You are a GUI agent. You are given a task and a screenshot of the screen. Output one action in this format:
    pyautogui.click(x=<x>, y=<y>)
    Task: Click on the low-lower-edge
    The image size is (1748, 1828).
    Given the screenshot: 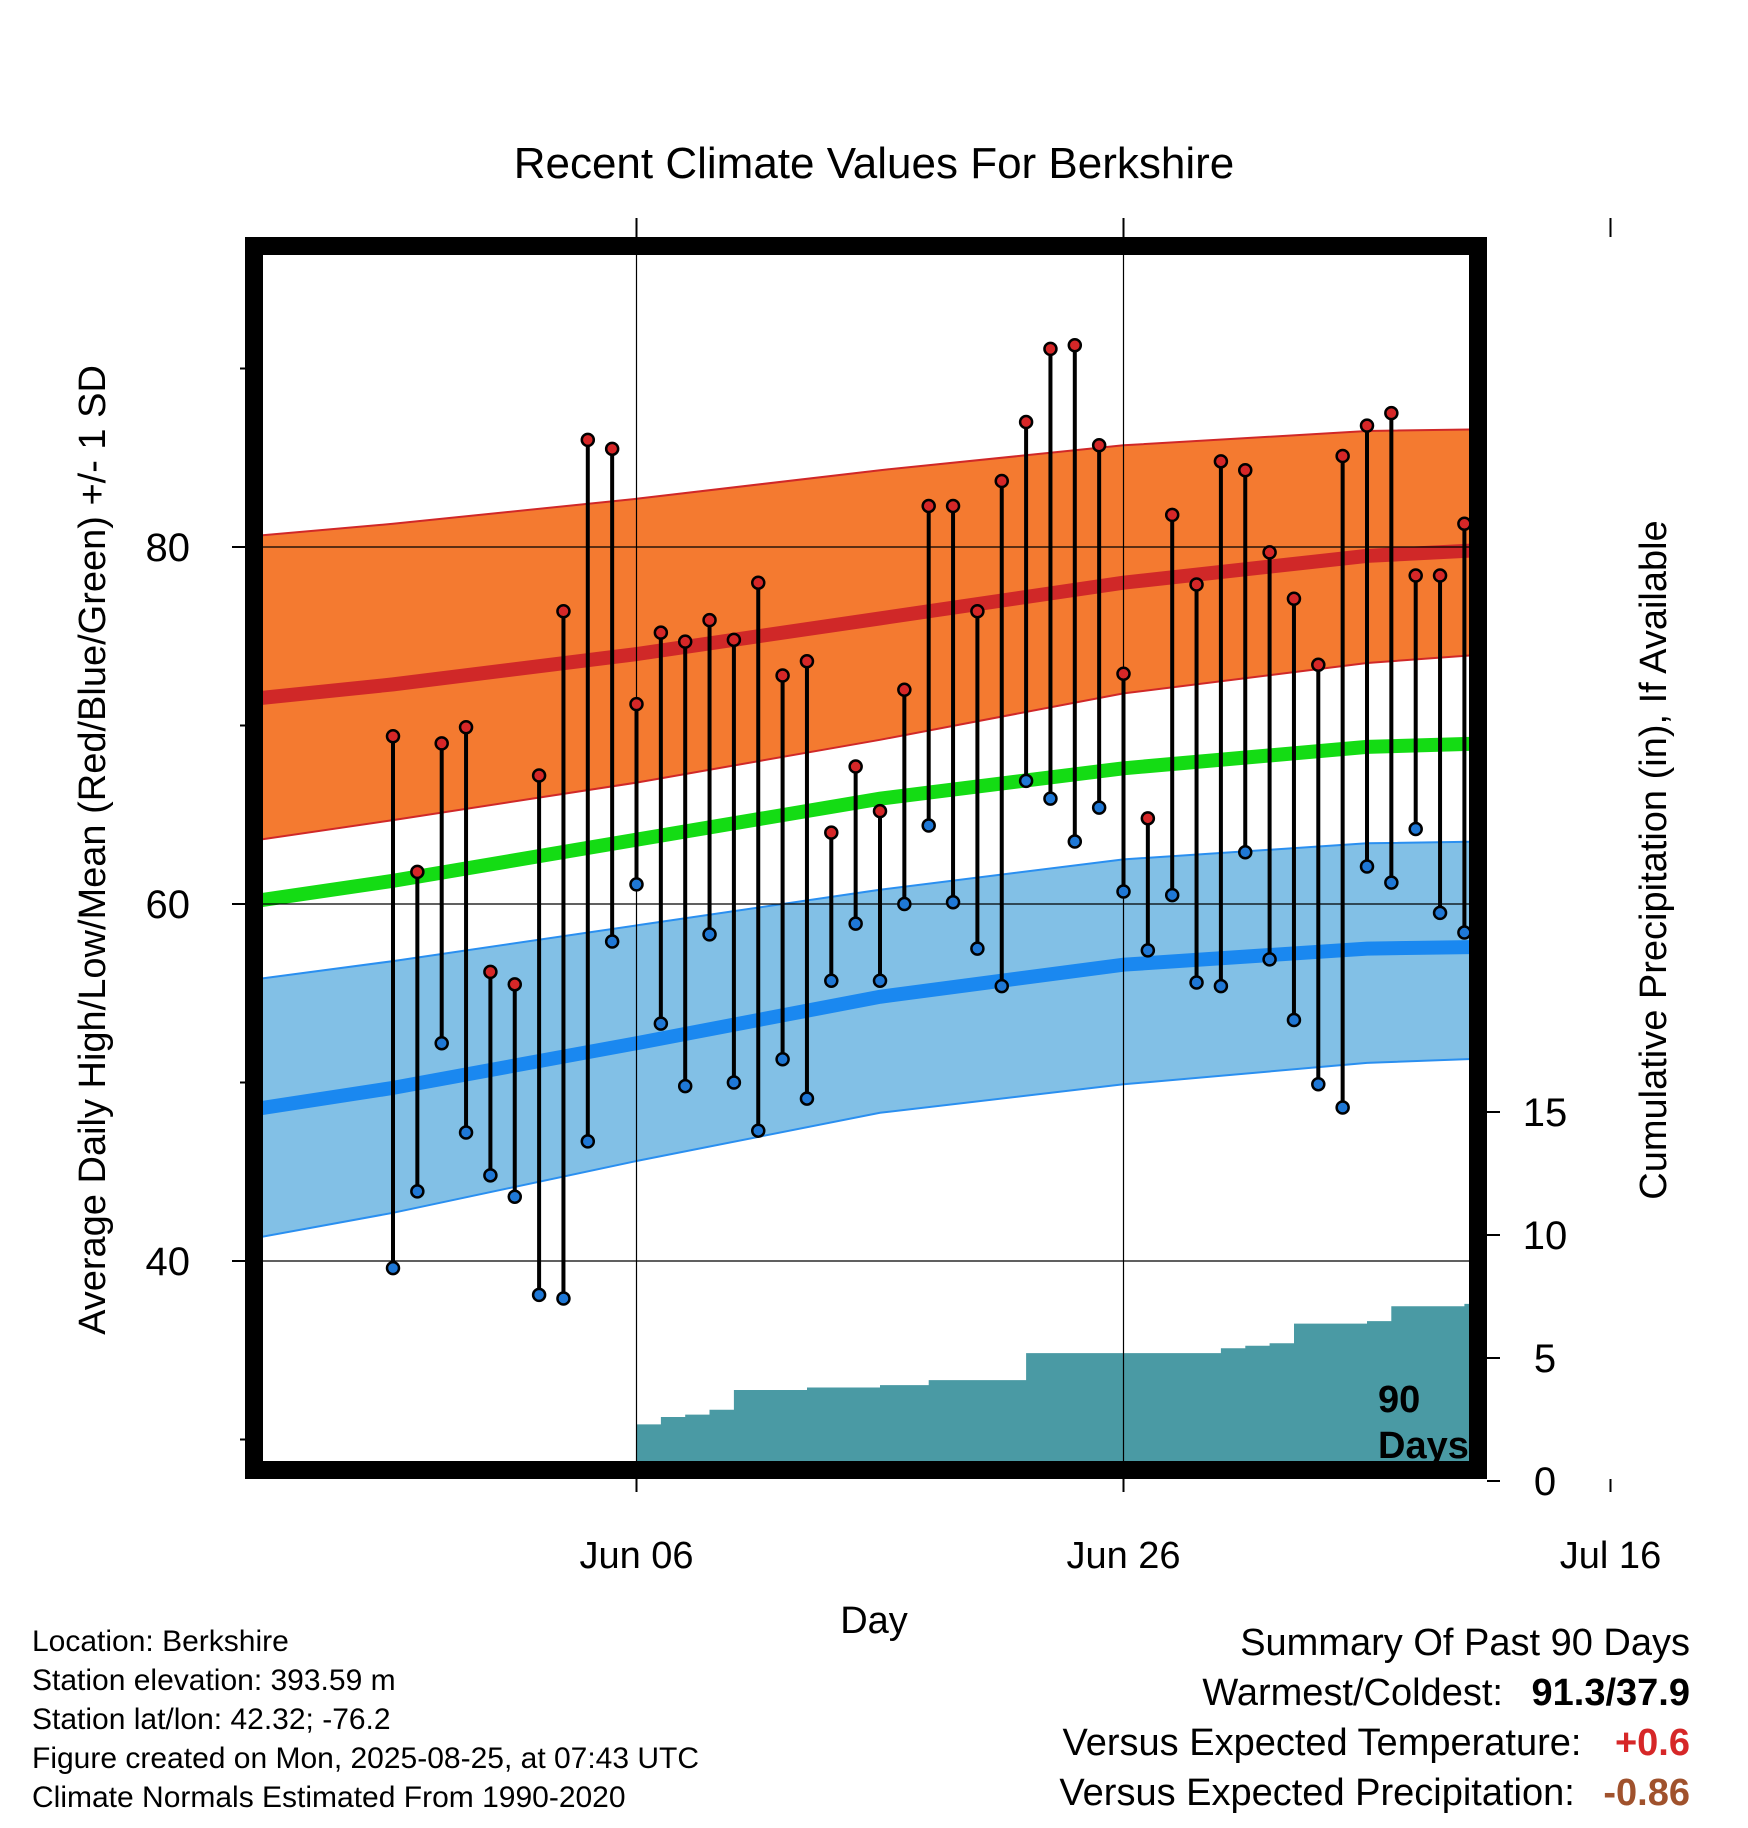 What is the action you would take?
    pyautogui.click(x=866, y=1148)
    